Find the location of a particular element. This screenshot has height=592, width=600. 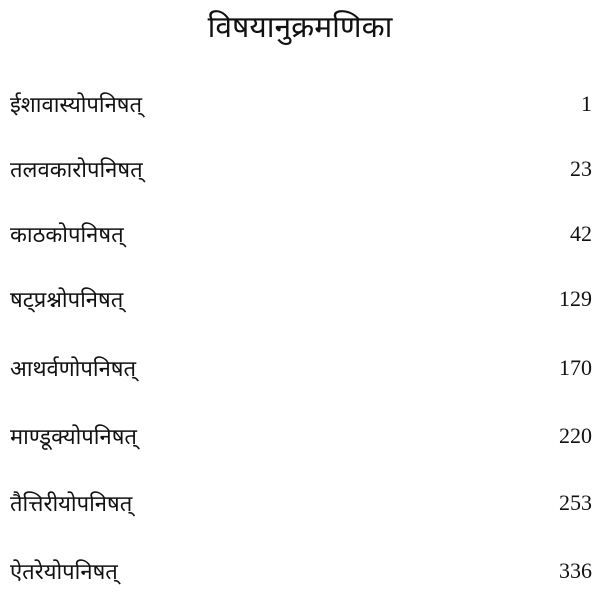

entry-name: काठकोपनिषत् is located at coordinates (67, 235).